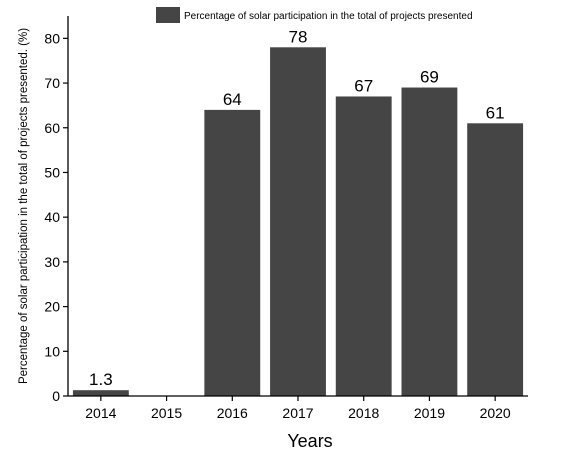  I want to click on bar-2014, so click(100, 393).